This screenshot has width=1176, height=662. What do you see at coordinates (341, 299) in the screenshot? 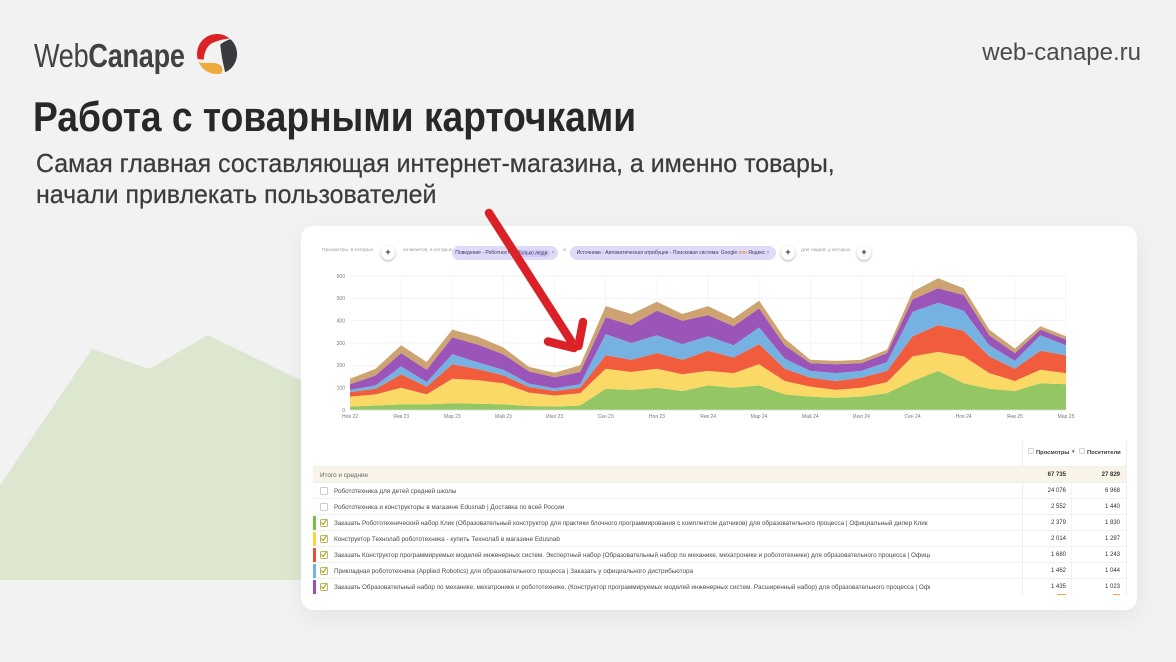
I see `svg-text: 500` at bounding box center [341, 299].